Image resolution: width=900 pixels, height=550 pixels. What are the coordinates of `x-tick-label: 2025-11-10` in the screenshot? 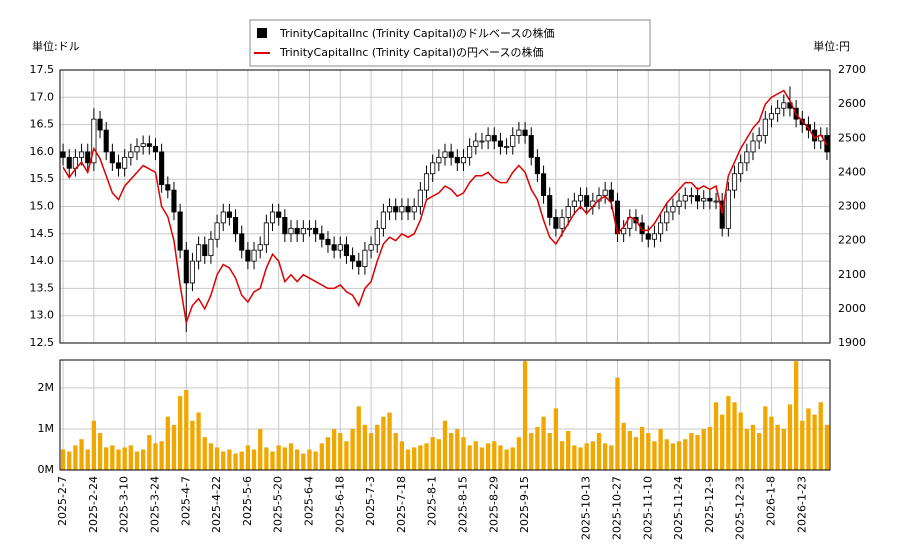 It's located at (647, 508).